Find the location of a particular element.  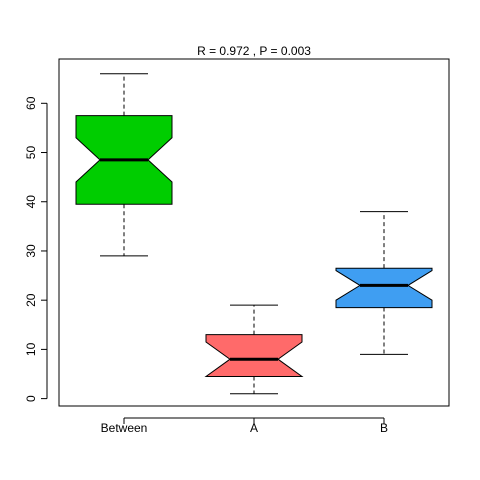

x-tick-label: Between is located at coordinates (124, 428).